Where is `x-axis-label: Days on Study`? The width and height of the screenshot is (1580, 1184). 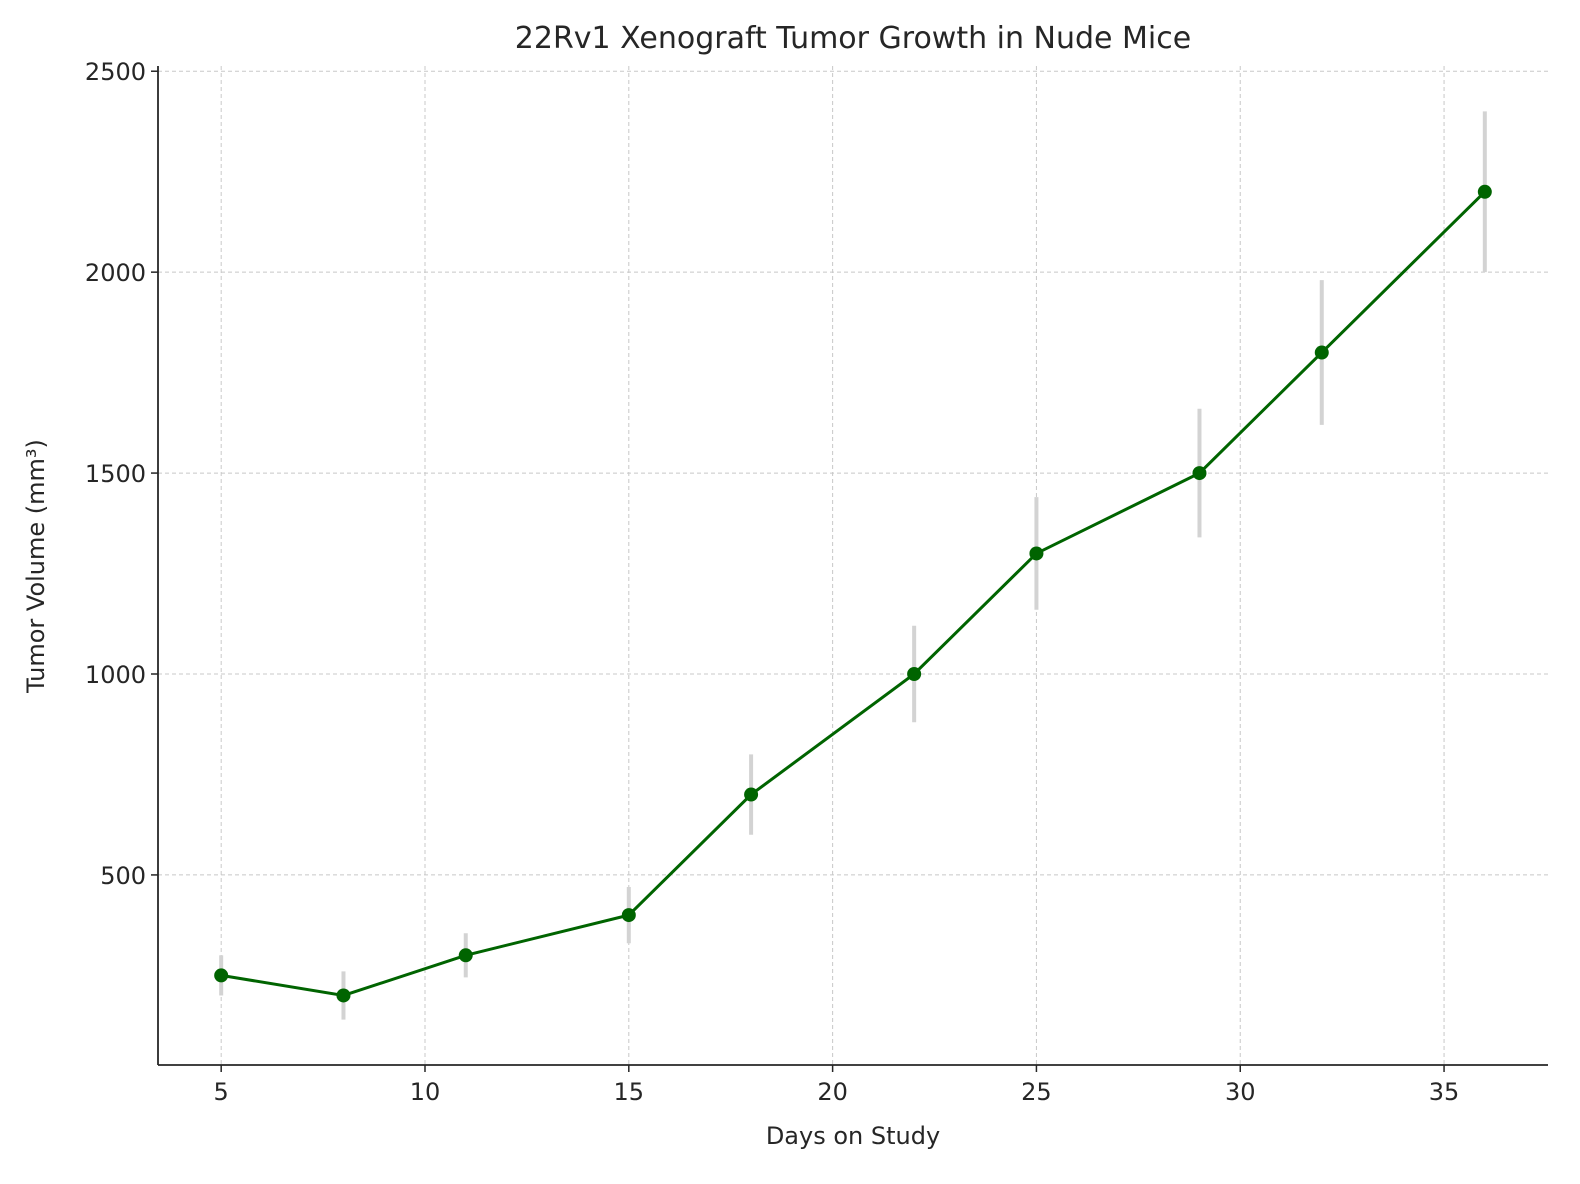
x-axis-label: Days on Study is located at coordinates (853, 1136).